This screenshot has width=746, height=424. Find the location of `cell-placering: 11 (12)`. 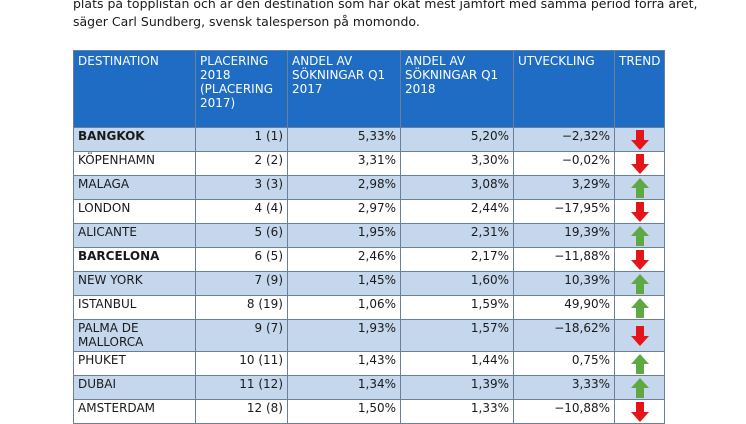

cell-placering: 11 (12) is located at coordinates (241, 387).